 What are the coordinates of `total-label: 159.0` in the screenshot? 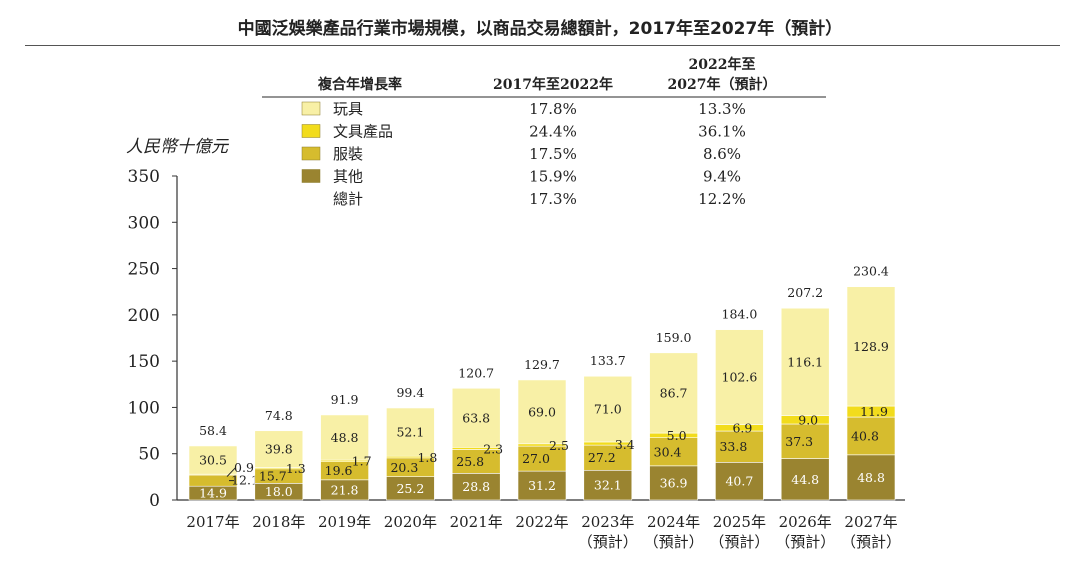 It's located at (674, 337).